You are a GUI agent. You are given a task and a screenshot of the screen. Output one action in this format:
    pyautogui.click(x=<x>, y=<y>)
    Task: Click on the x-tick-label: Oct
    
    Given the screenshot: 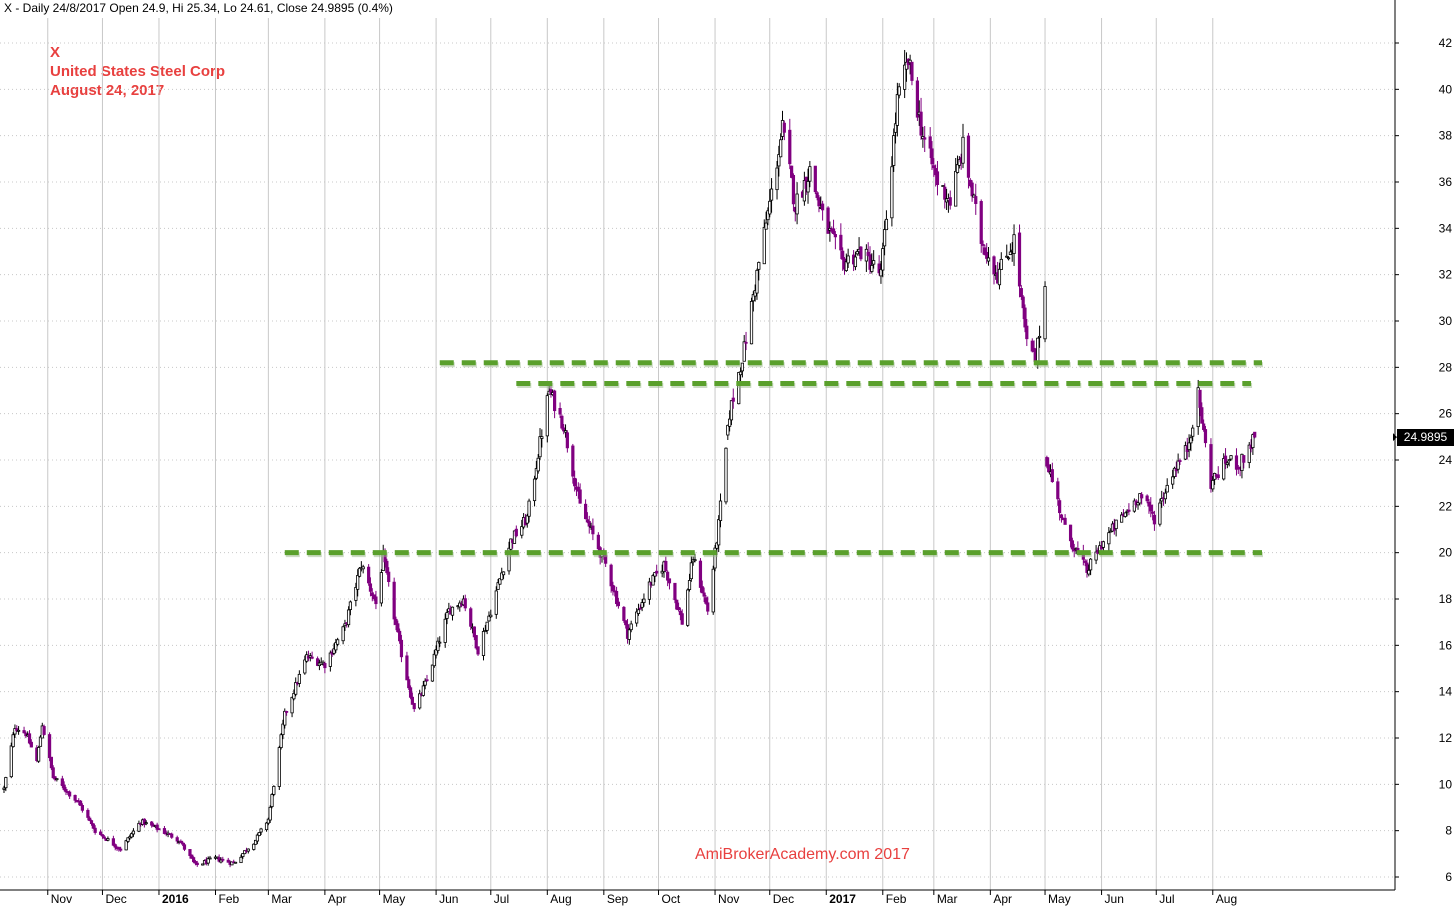 What is the action you would take?
    pyautogui.click(x=671, y=899)
    